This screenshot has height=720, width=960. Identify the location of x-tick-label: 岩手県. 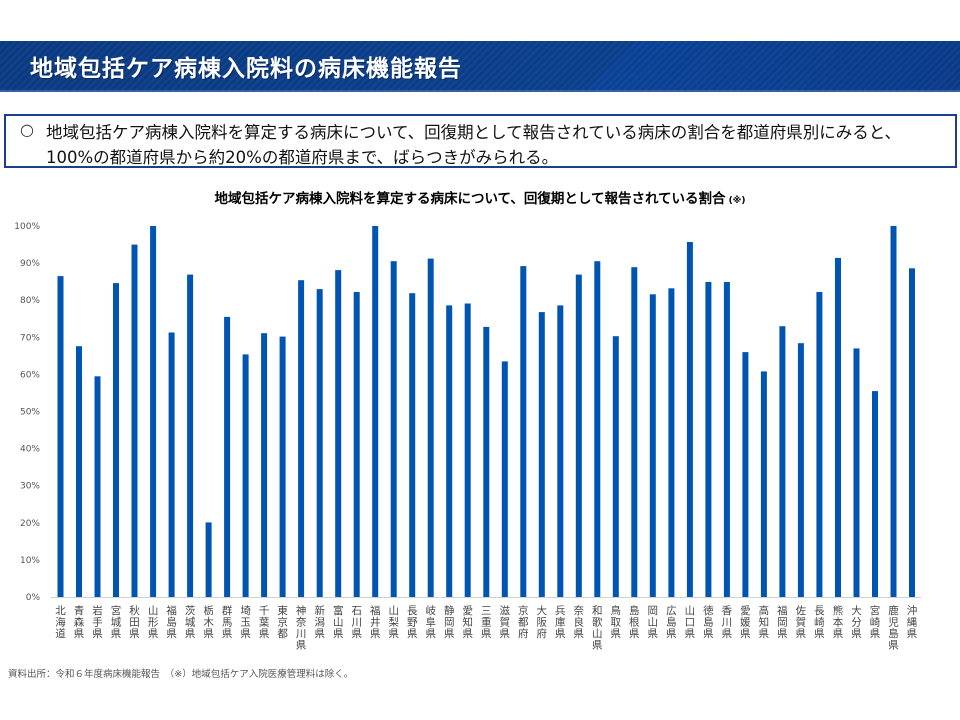
(97, 622).